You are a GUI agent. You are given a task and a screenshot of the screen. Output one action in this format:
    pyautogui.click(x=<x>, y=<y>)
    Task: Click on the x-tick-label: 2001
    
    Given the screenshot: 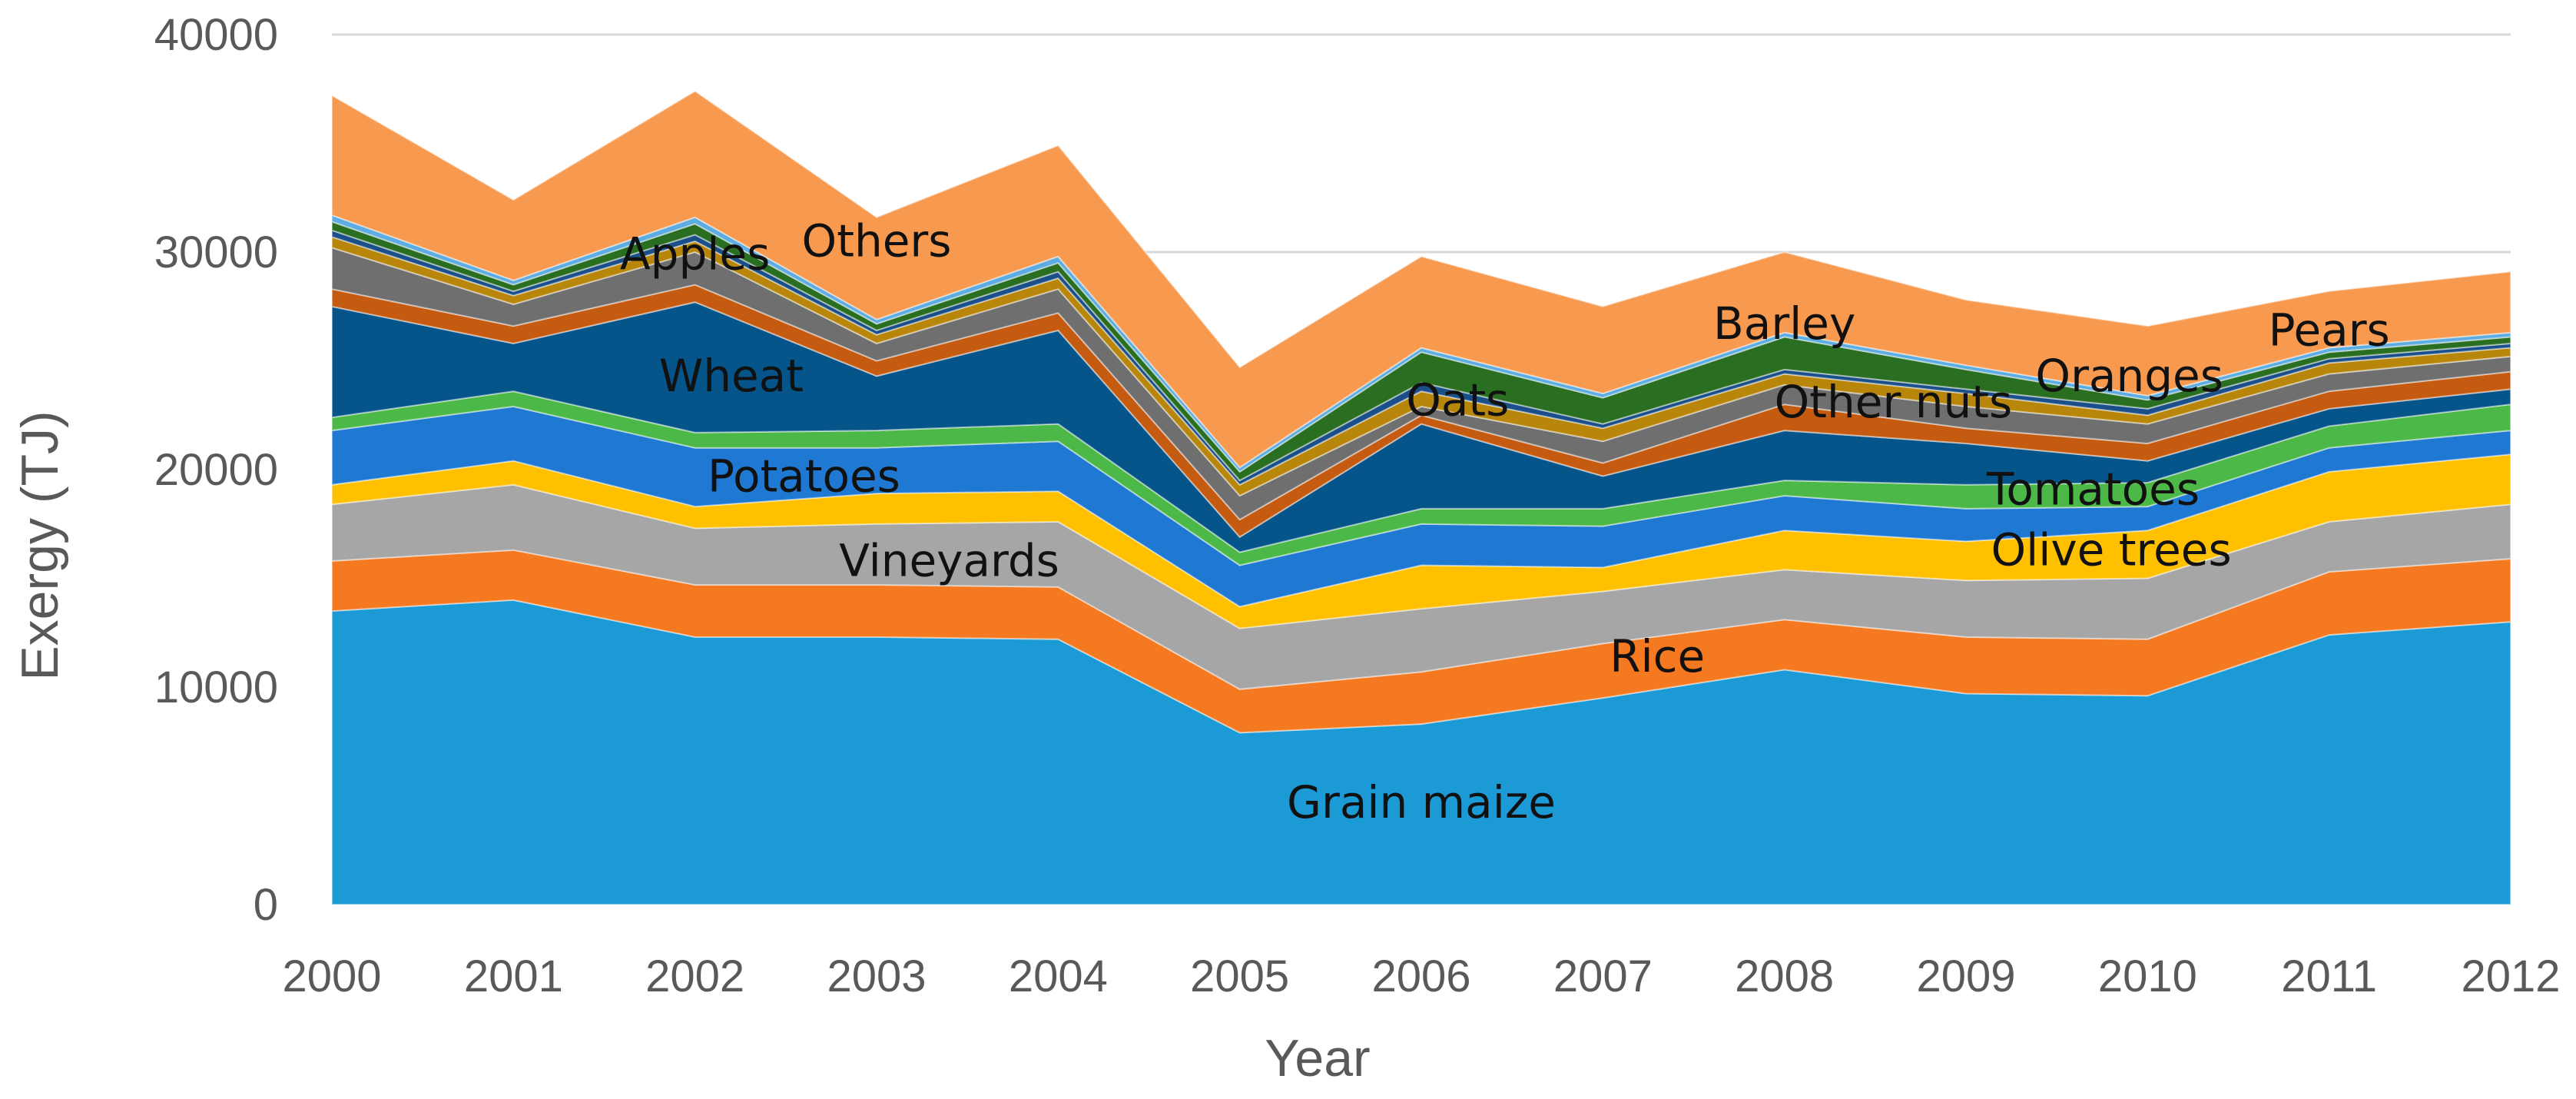 What is the action you would take?
    pyautogui.click(x=513, y=976)
    